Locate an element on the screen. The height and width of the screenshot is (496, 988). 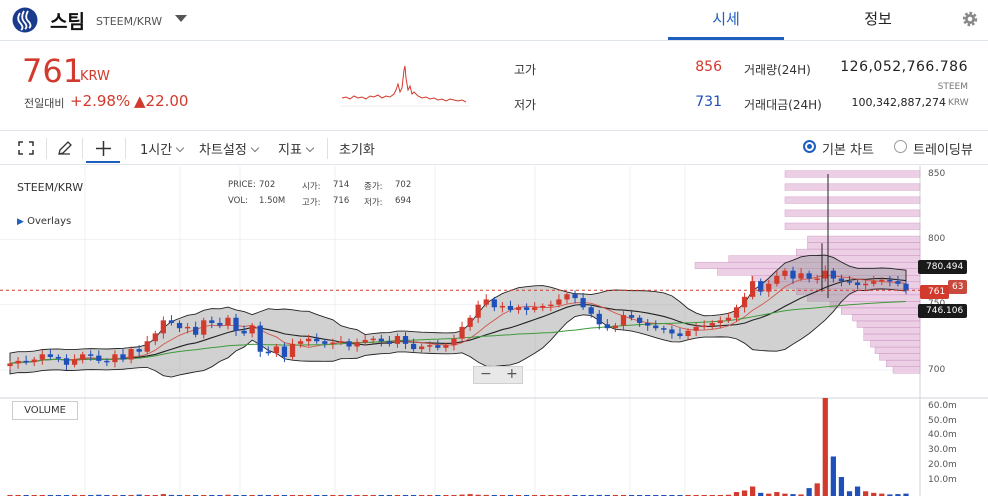
ohlc-price-label: PRICE: is located at coordinates (242, 185).